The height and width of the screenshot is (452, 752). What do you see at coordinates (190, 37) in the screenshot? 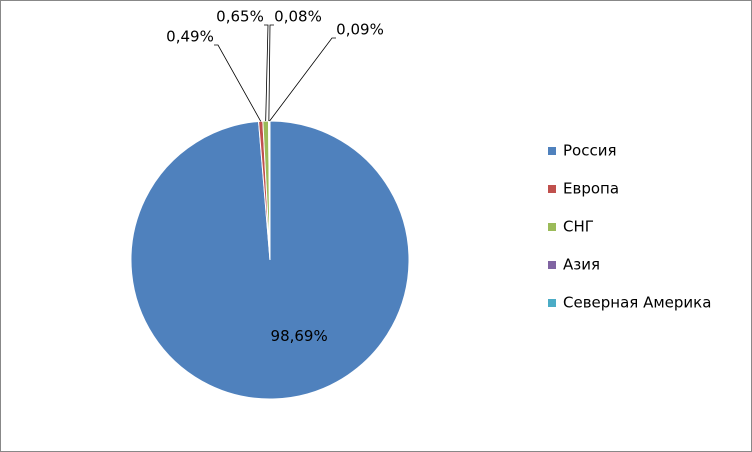
I see `data-label: 0,49%` at bounding box center [190, 37].